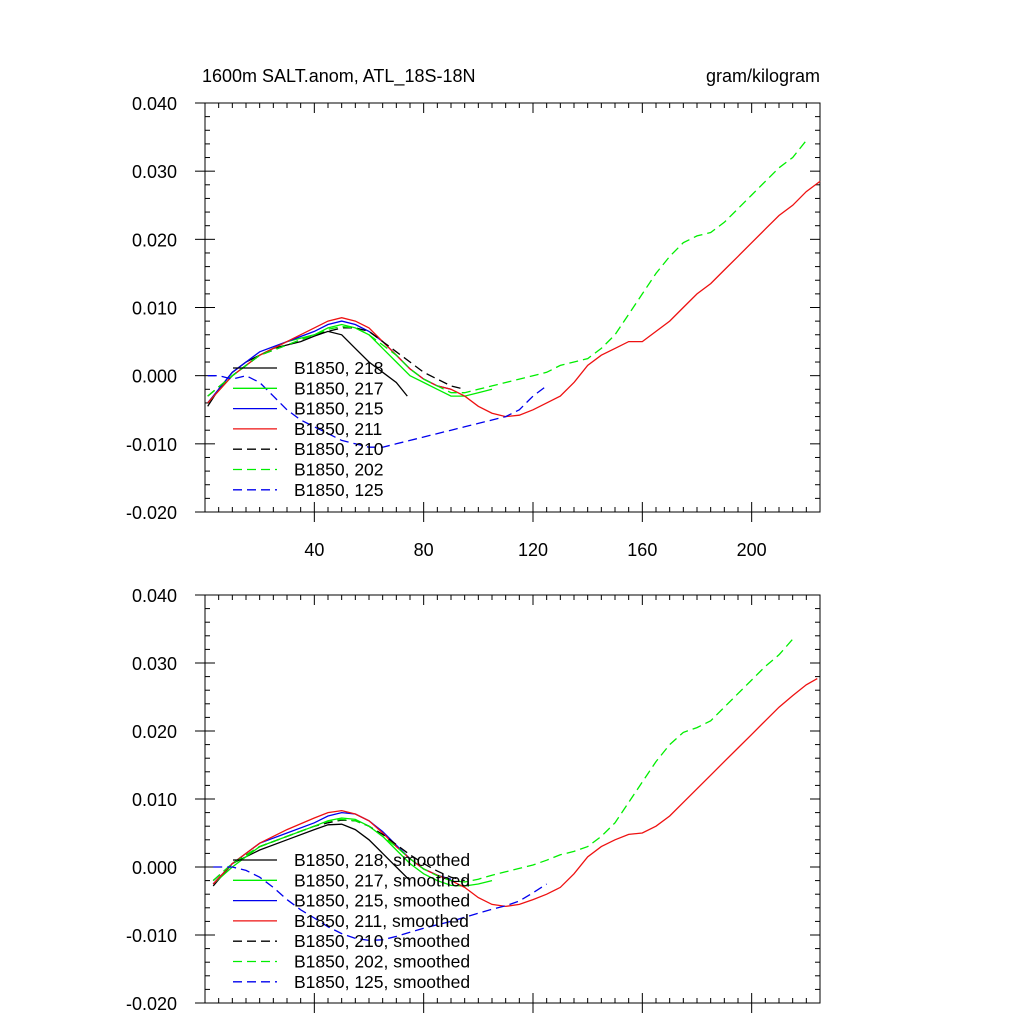 The image size is (1024, 1024). Describe the element at coordinates (339, 449) in the screenshot. I see `legend-label: B1850, 210` at that location.